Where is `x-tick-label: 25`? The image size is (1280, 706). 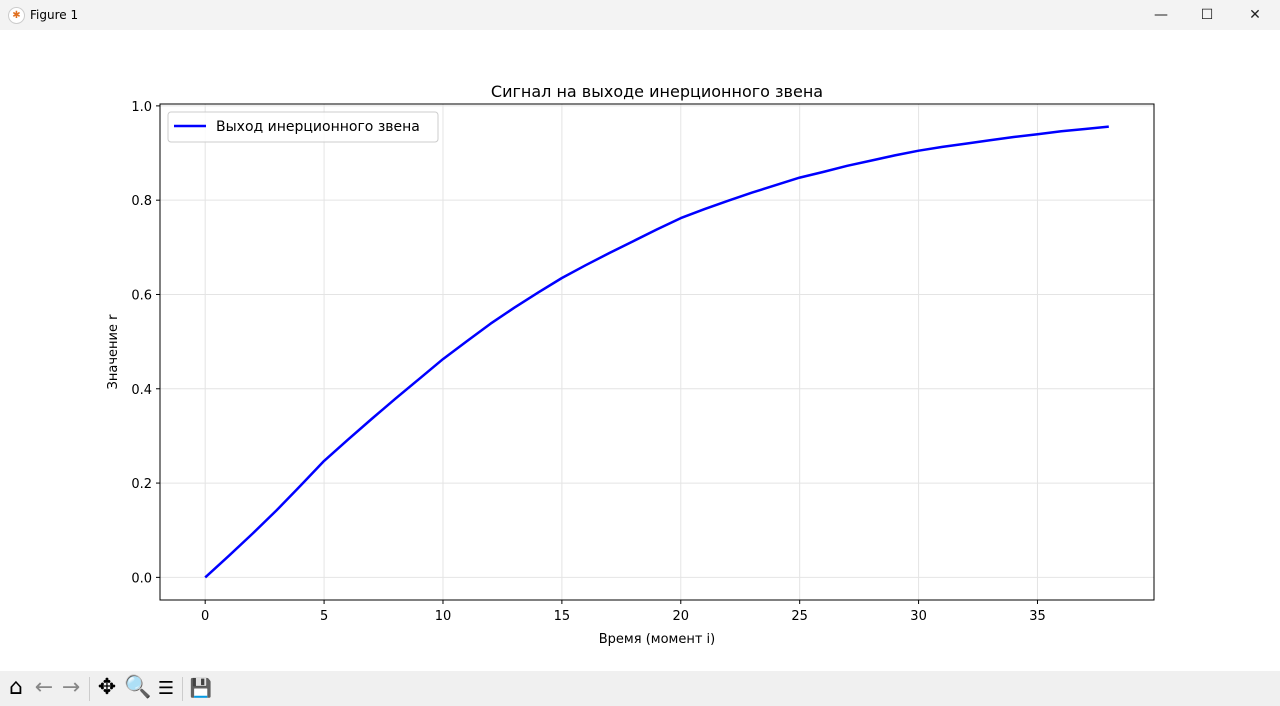
x-tick-label: 25 is located at coordinates (799, 616).